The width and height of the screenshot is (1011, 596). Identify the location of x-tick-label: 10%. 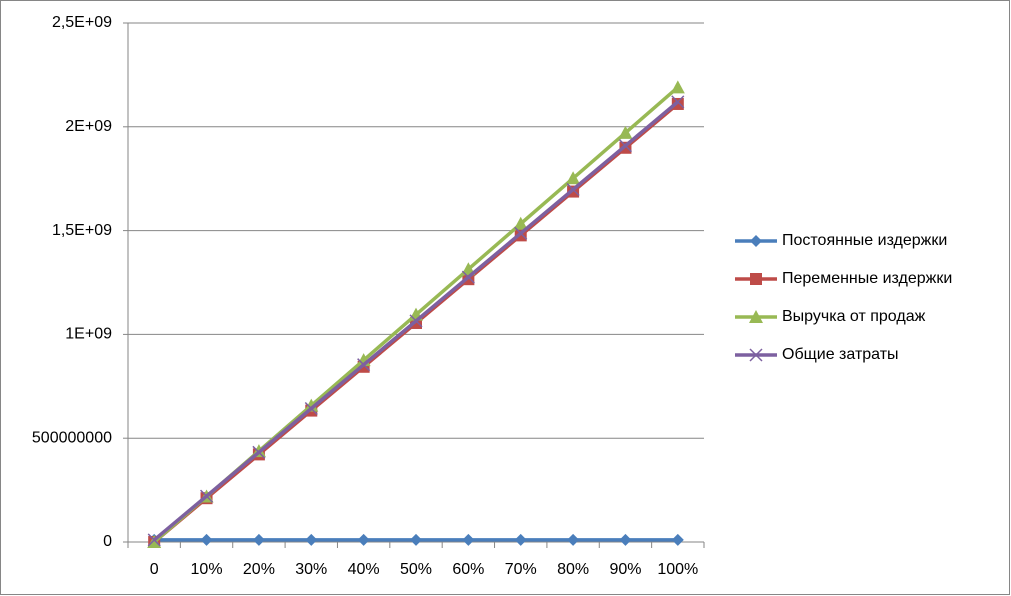
(207, 569).